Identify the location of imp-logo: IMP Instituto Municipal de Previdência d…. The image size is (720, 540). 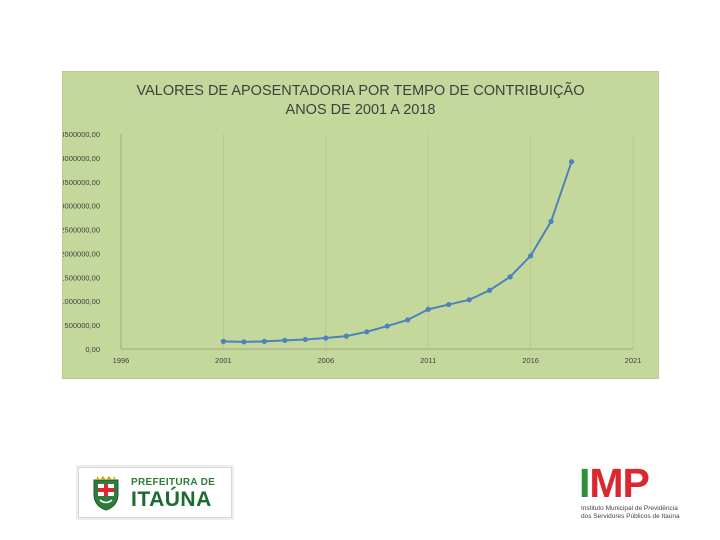
(630, 493).